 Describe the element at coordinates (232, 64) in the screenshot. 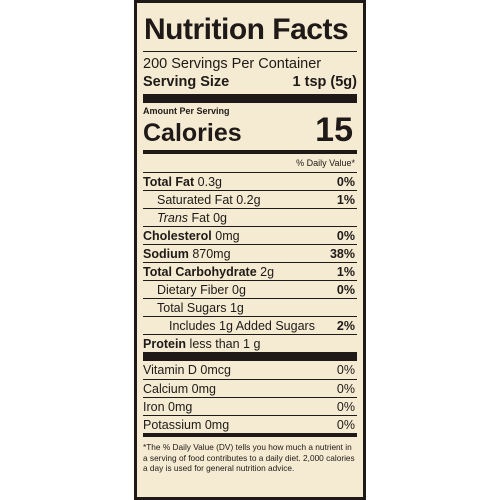

I see `servings-per-container: 200 Servings Per Container` at that location.